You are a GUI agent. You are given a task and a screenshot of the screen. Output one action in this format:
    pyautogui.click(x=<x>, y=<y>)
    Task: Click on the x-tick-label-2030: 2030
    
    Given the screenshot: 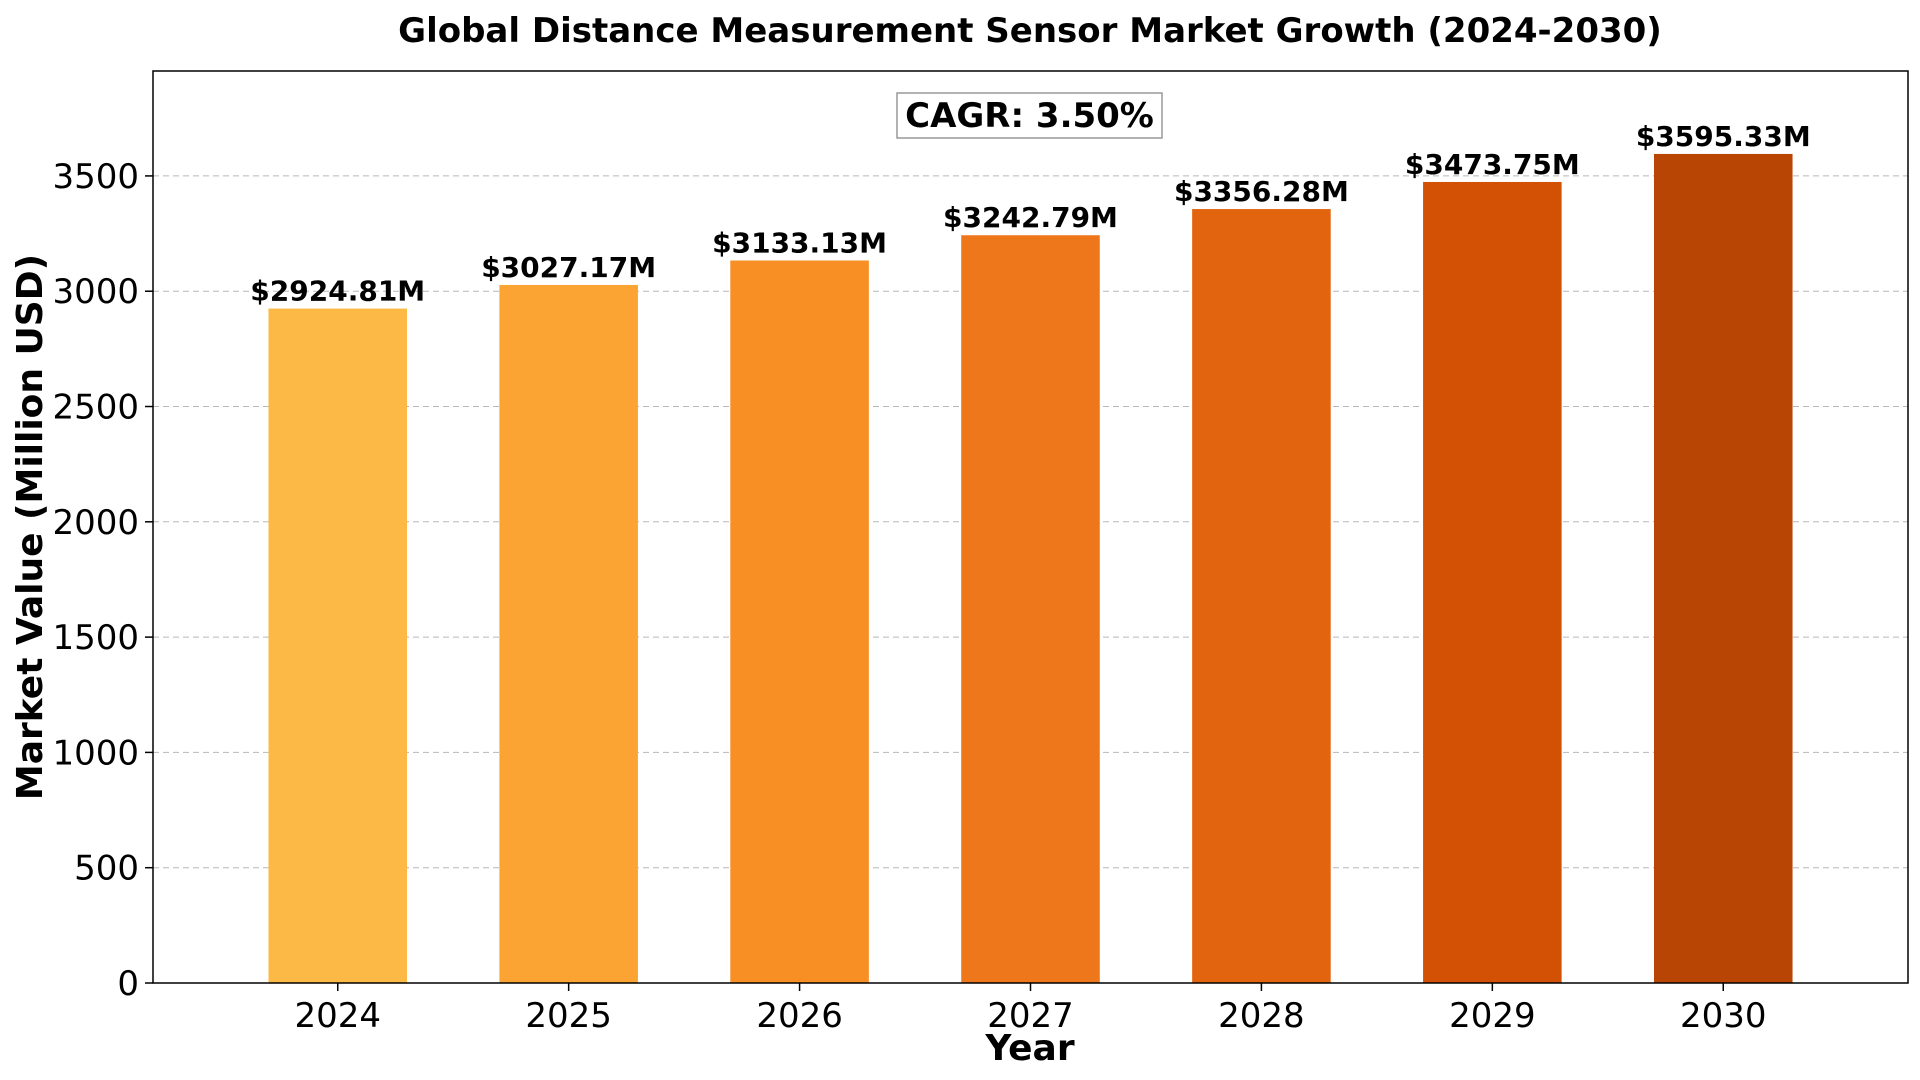 What is the action you would take?
    pyautogui.click(x=1723, y=1016)
    